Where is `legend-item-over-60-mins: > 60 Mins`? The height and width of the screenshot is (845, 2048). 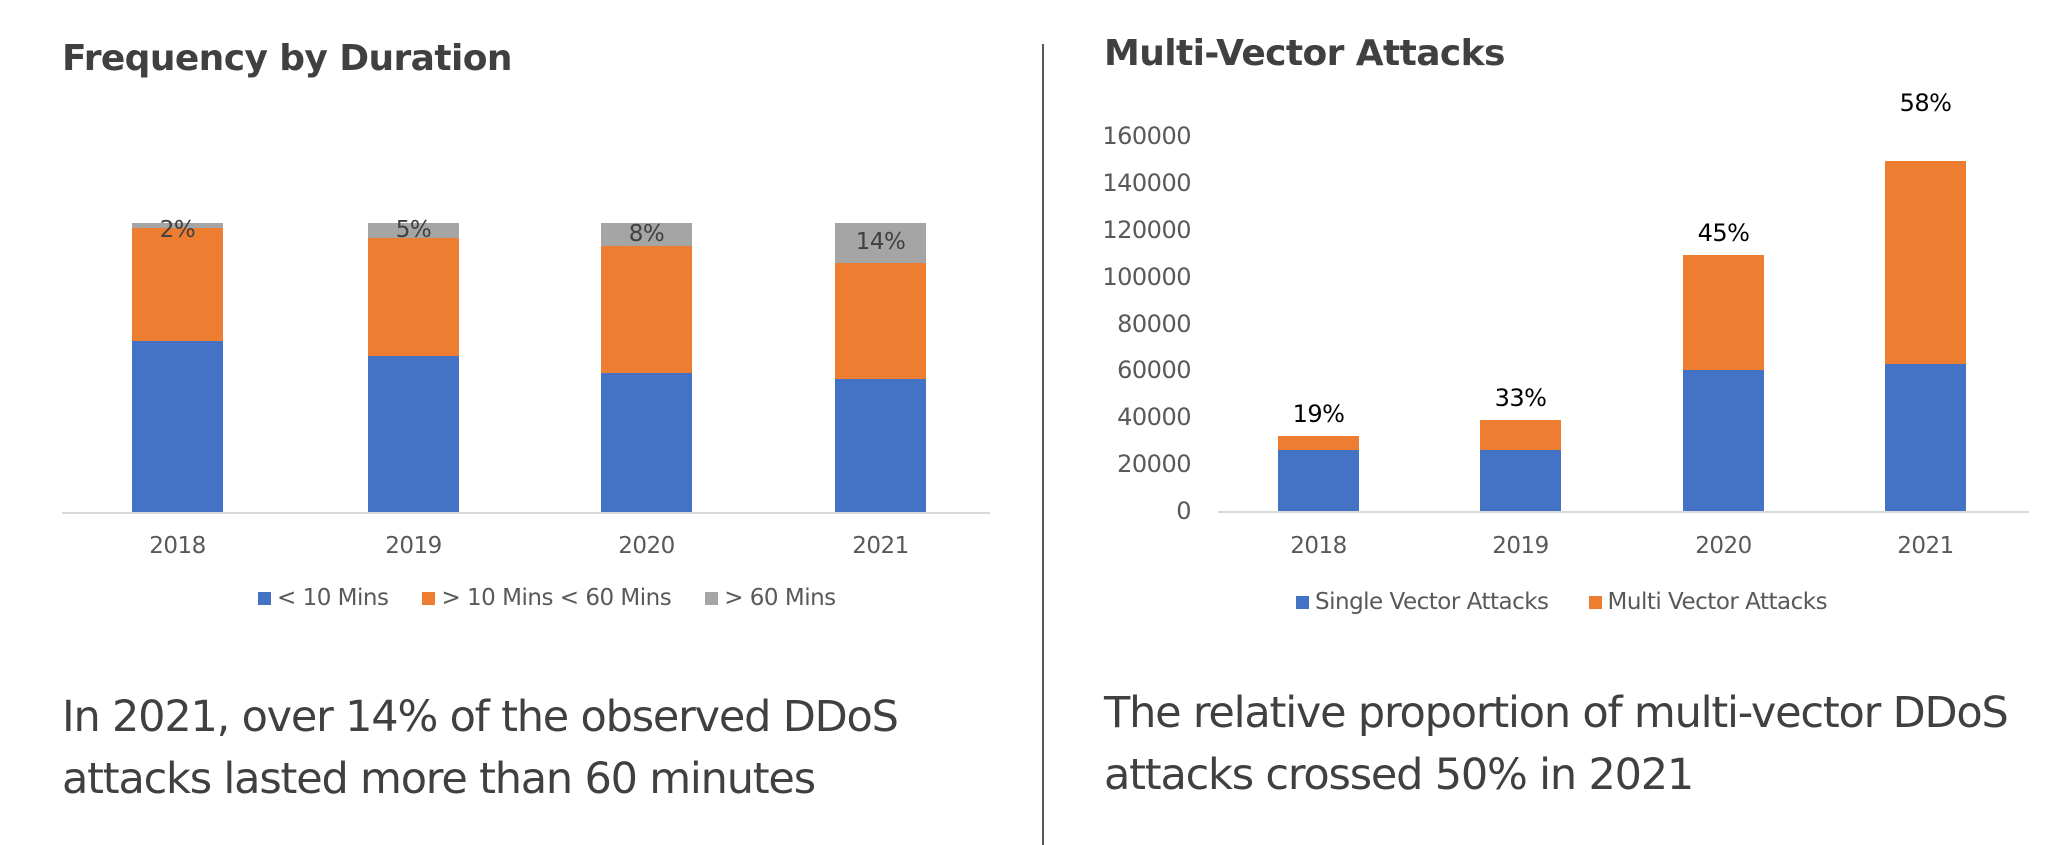 legend-item-over-60-mins: > 60 Mins is located at coordinates (770, 598).